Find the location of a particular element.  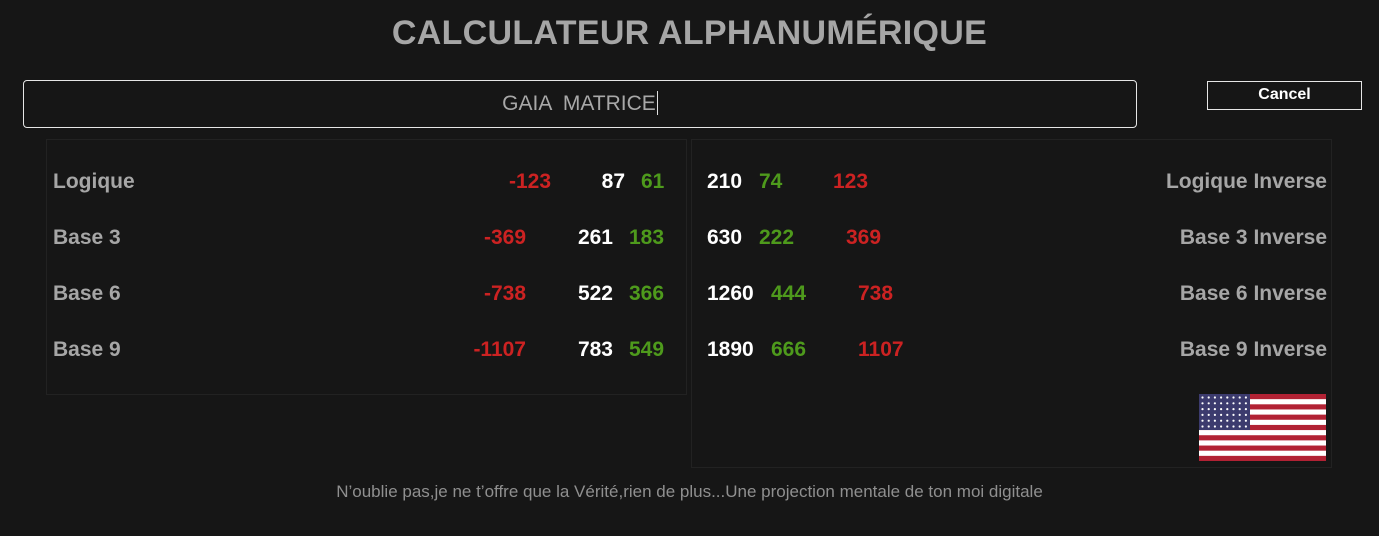

row-label: Base 9 is located at coordinates (87, 349).